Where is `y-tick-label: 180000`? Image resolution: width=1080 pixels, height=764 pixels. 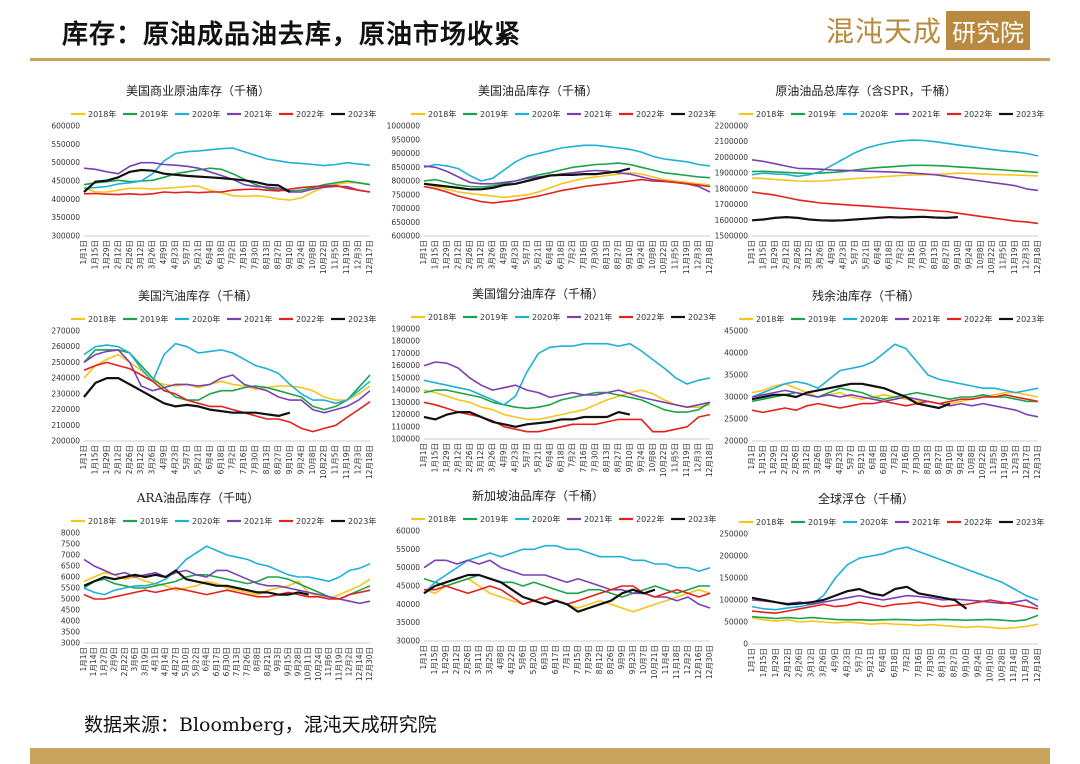 y-tick-label: 180000 is located at coordinates (405, 341).